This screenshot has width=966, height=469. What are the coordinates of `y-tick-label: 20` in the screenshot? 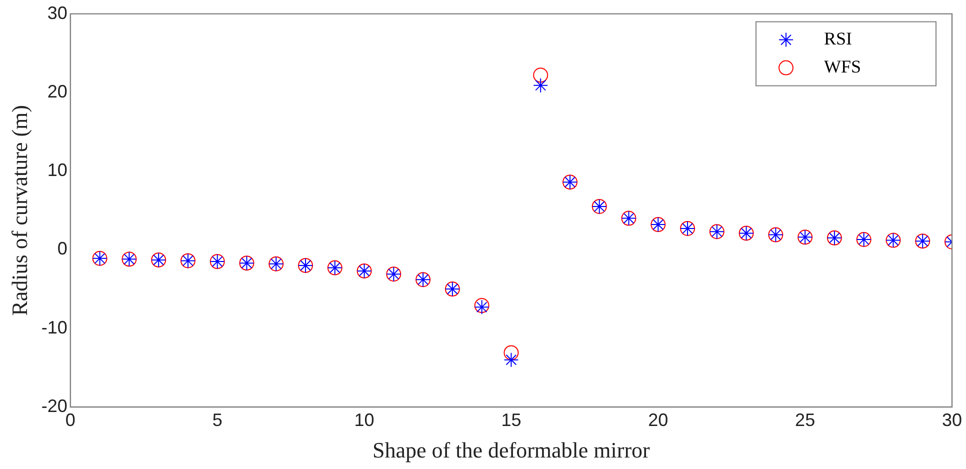 It's located at (57, 91).